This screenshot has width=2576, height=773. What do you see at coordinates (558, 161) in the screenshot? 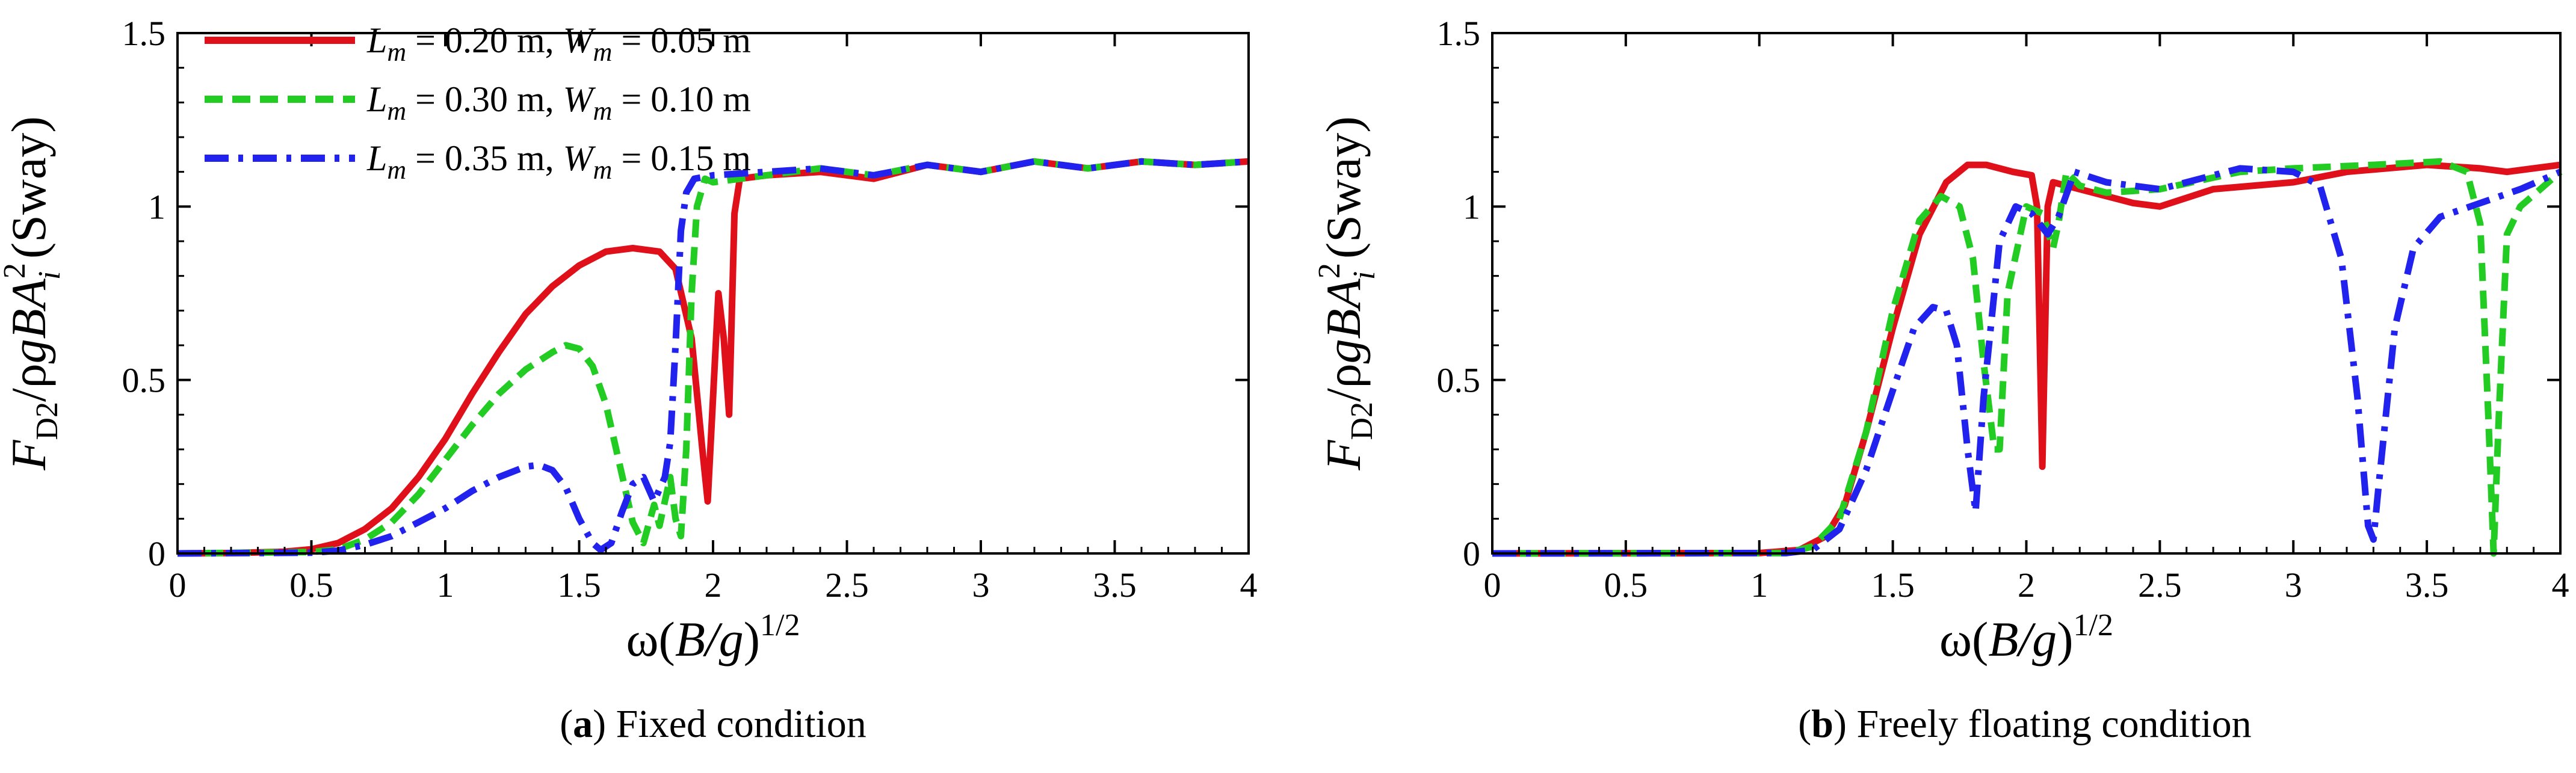
I see `legend-entry-3: Lm = 0.35 m, Wm = 0.15 m` at bounding box center [558, 161].